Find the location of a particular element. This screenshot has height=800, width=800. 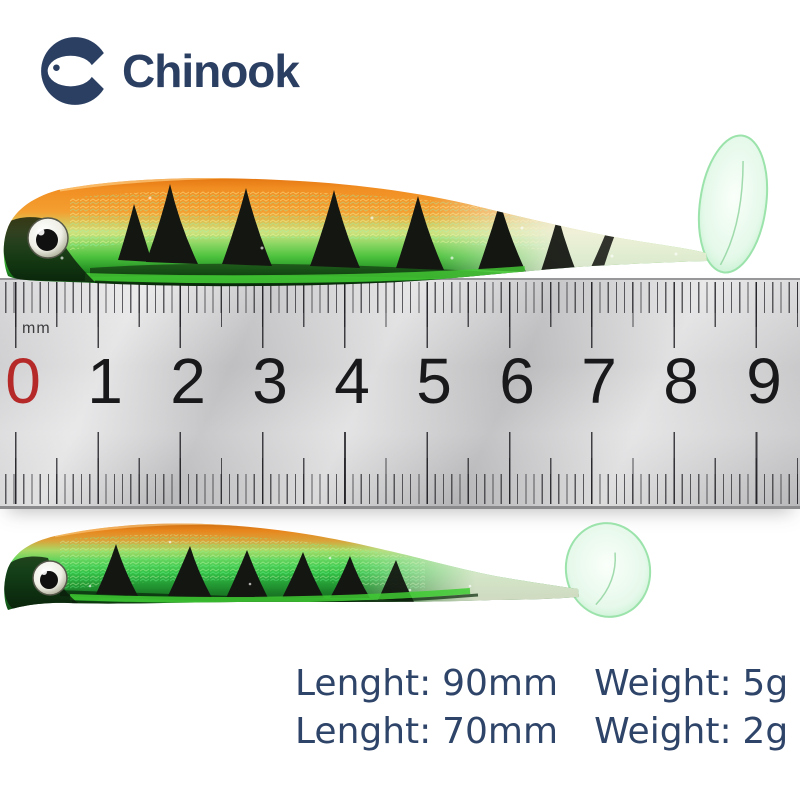

ruler-number-7: 7 is located at coordinates (599, 381).